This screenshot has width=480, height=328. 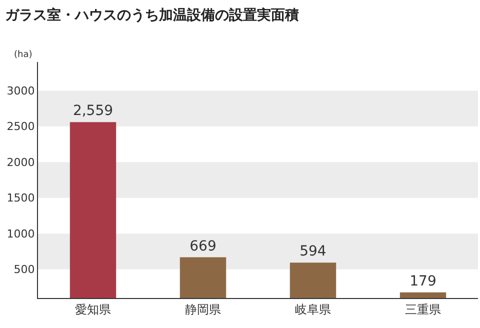 I want to click on x-tick-label: 静岡県, so click(x=203, y=309).